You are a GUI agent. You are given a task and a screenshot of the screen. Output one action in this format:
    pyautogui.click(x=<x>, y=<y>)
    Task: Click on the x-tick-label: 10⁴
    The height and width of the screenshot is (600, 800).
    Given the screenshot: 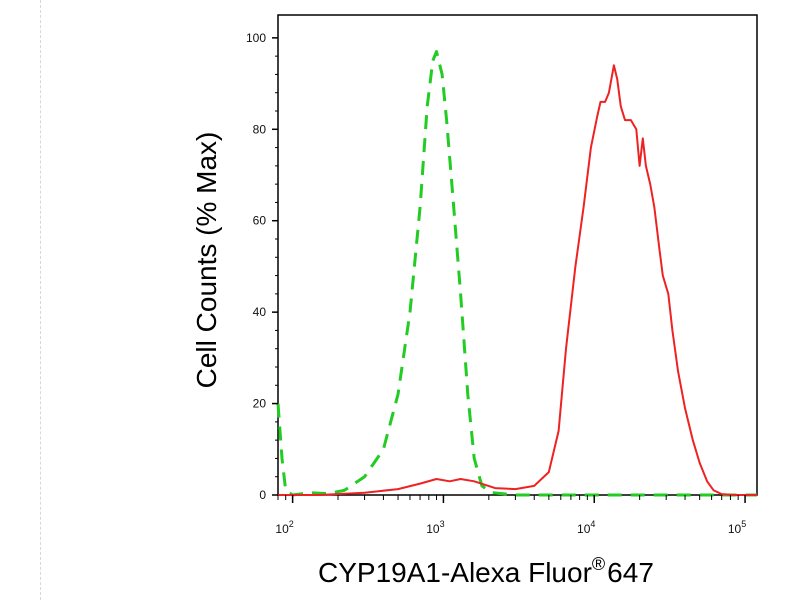 What is the action you would take?
    pyautogui.click(x=586, y=527)
    